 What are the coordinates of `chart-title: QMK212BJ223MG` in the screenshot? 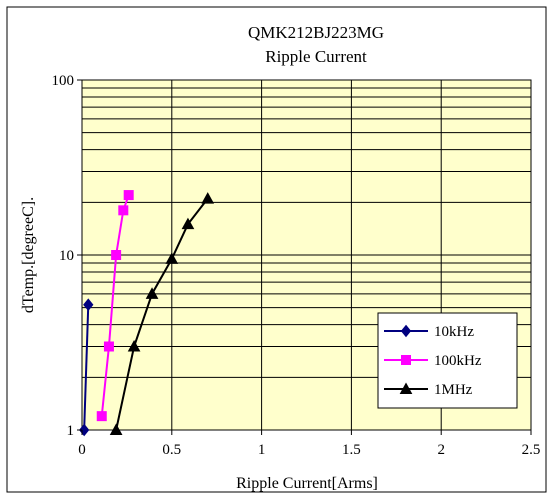 It's located at (316, 32).